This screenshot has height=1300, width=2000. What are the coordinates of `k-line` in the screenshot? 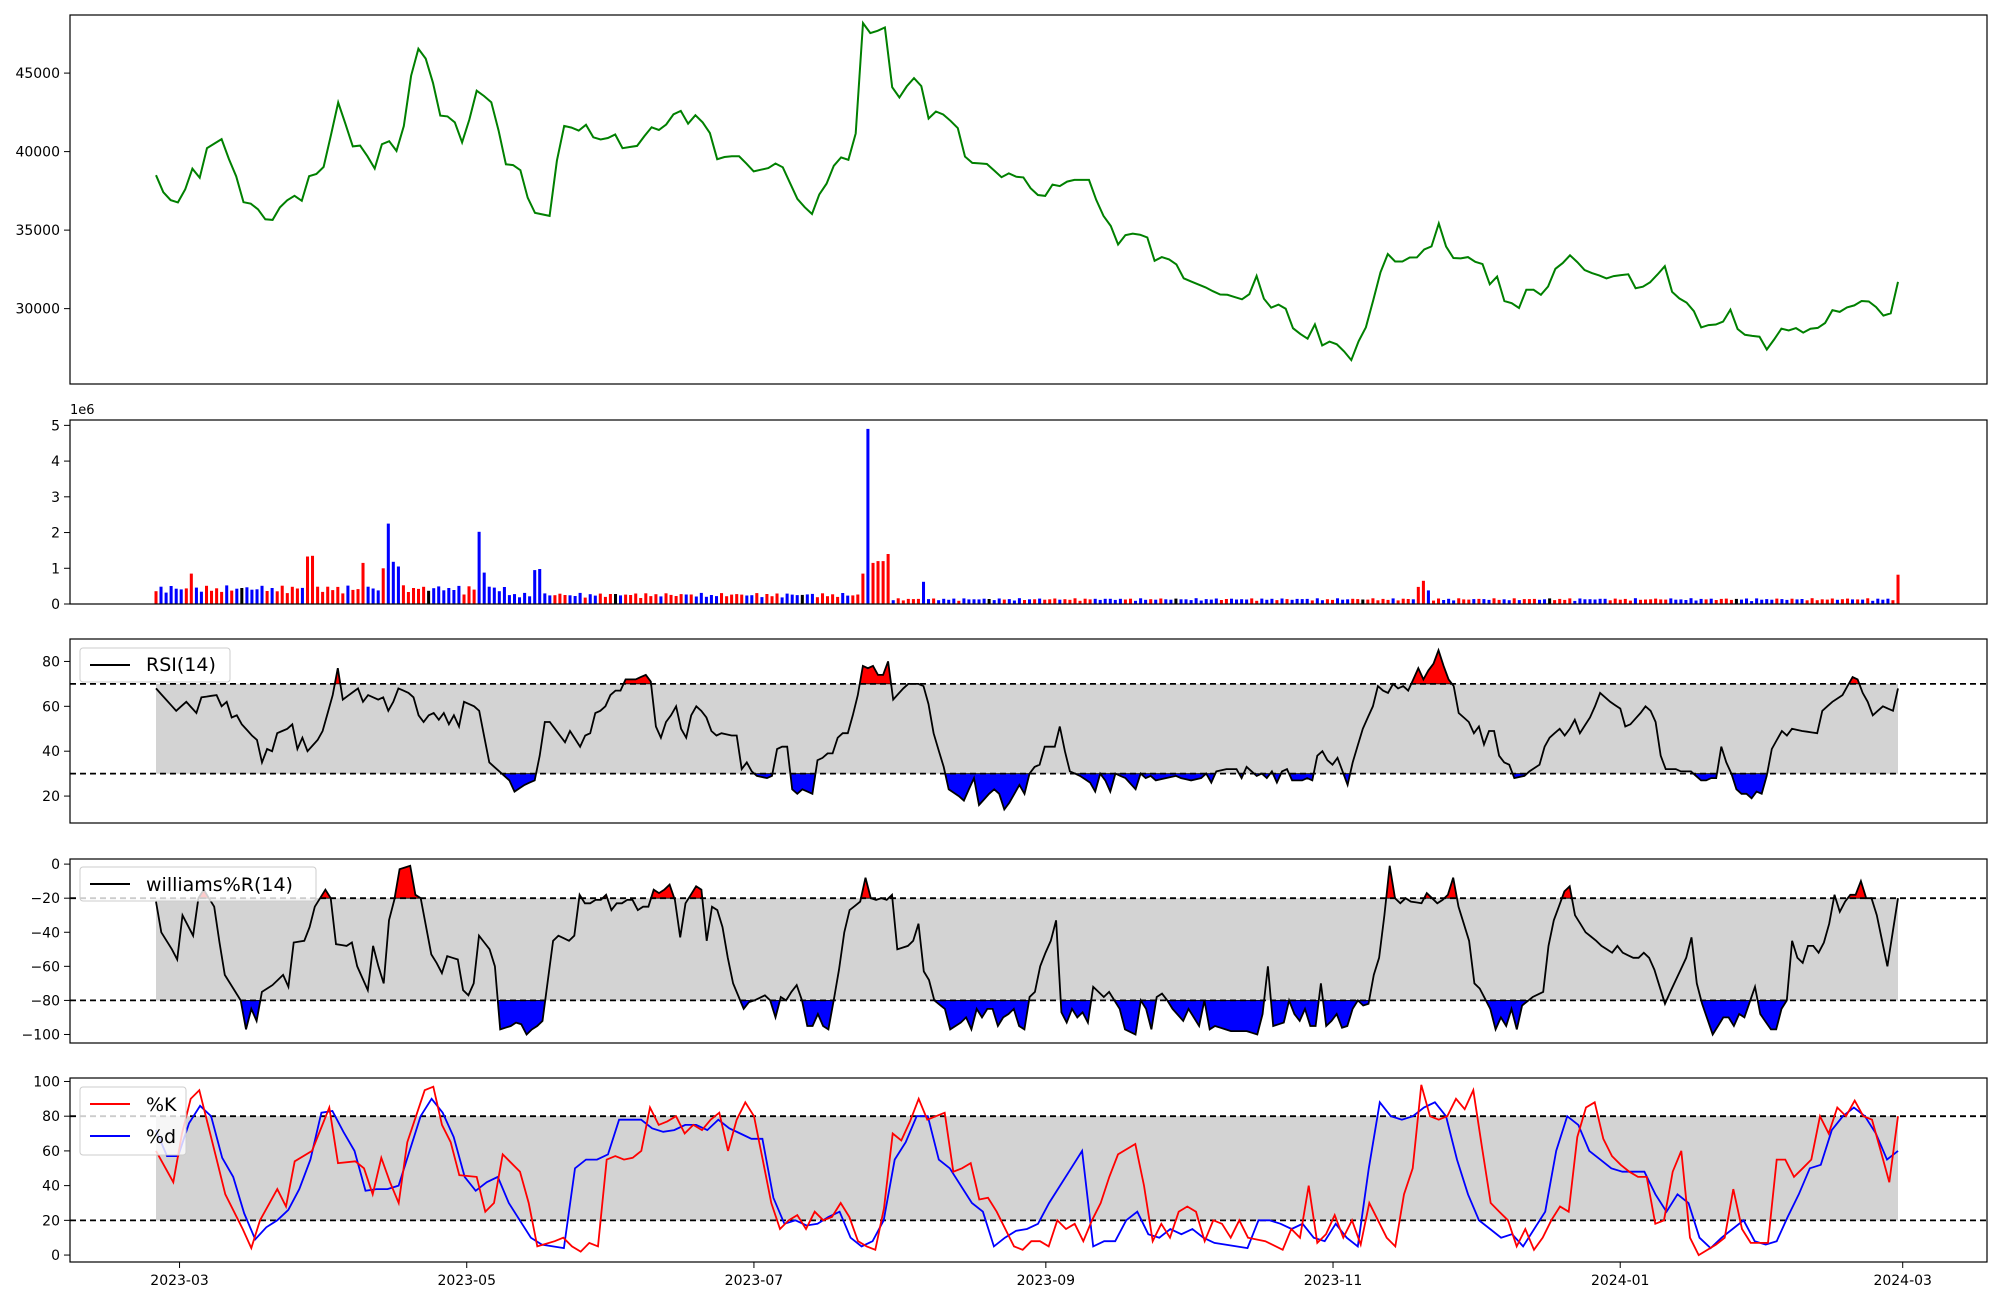 It's located at (1027, 1170).